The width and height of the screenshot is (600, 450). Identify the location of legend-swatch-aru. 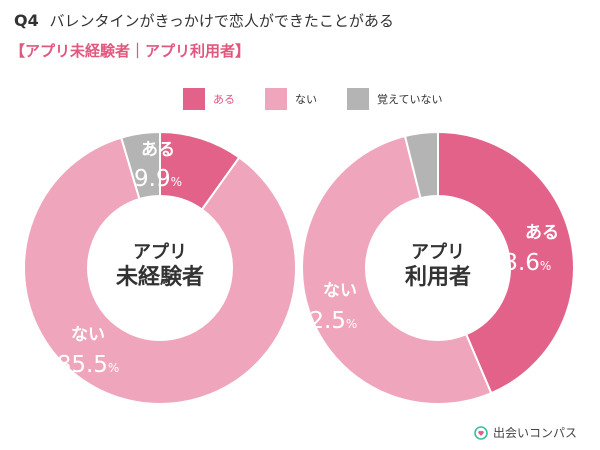
(194, 99).